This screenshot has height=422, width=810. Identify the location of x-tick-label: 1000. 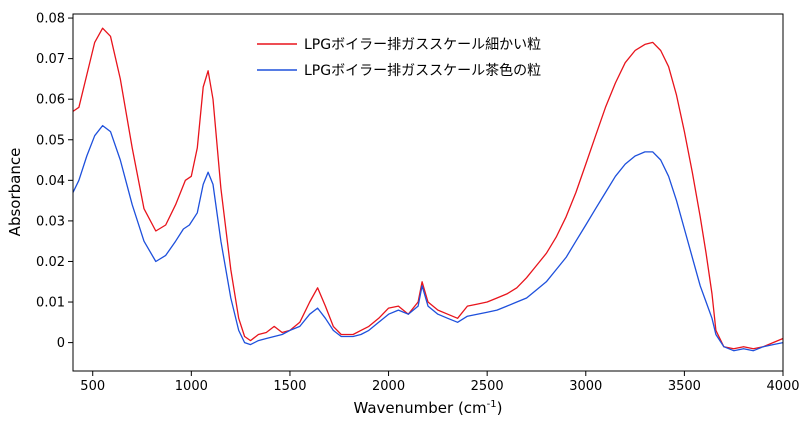
(191, 386).